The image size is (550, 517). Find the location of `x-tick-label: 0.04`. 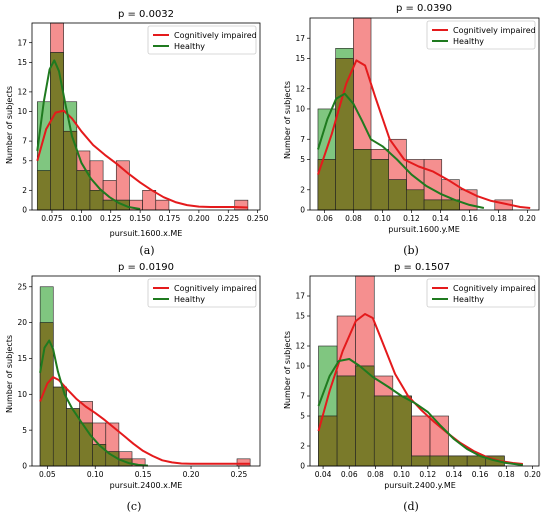

x-tick-label: 0.04 is located at coordinates (323, 474).